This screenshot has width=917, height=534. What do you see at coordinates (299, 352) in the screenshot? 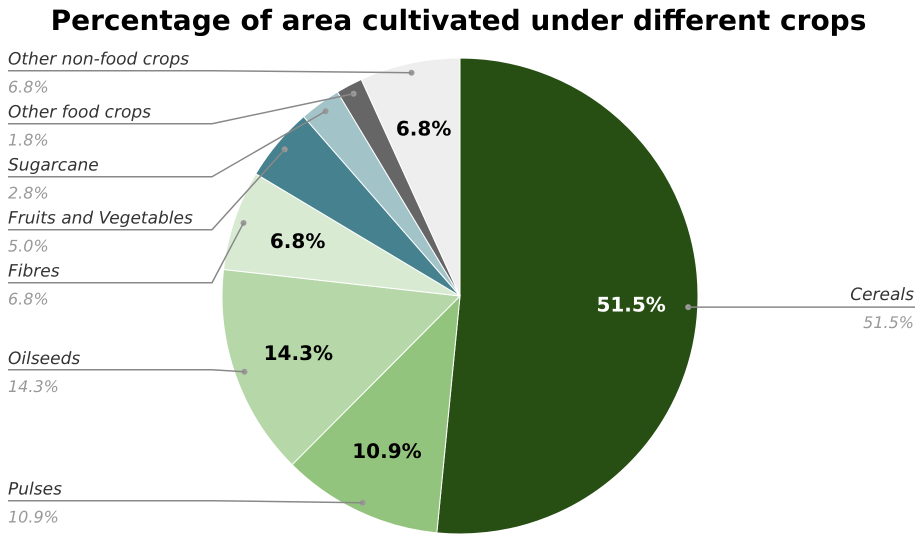
I see `text: 14.3%` at bounding box center [299, 352].